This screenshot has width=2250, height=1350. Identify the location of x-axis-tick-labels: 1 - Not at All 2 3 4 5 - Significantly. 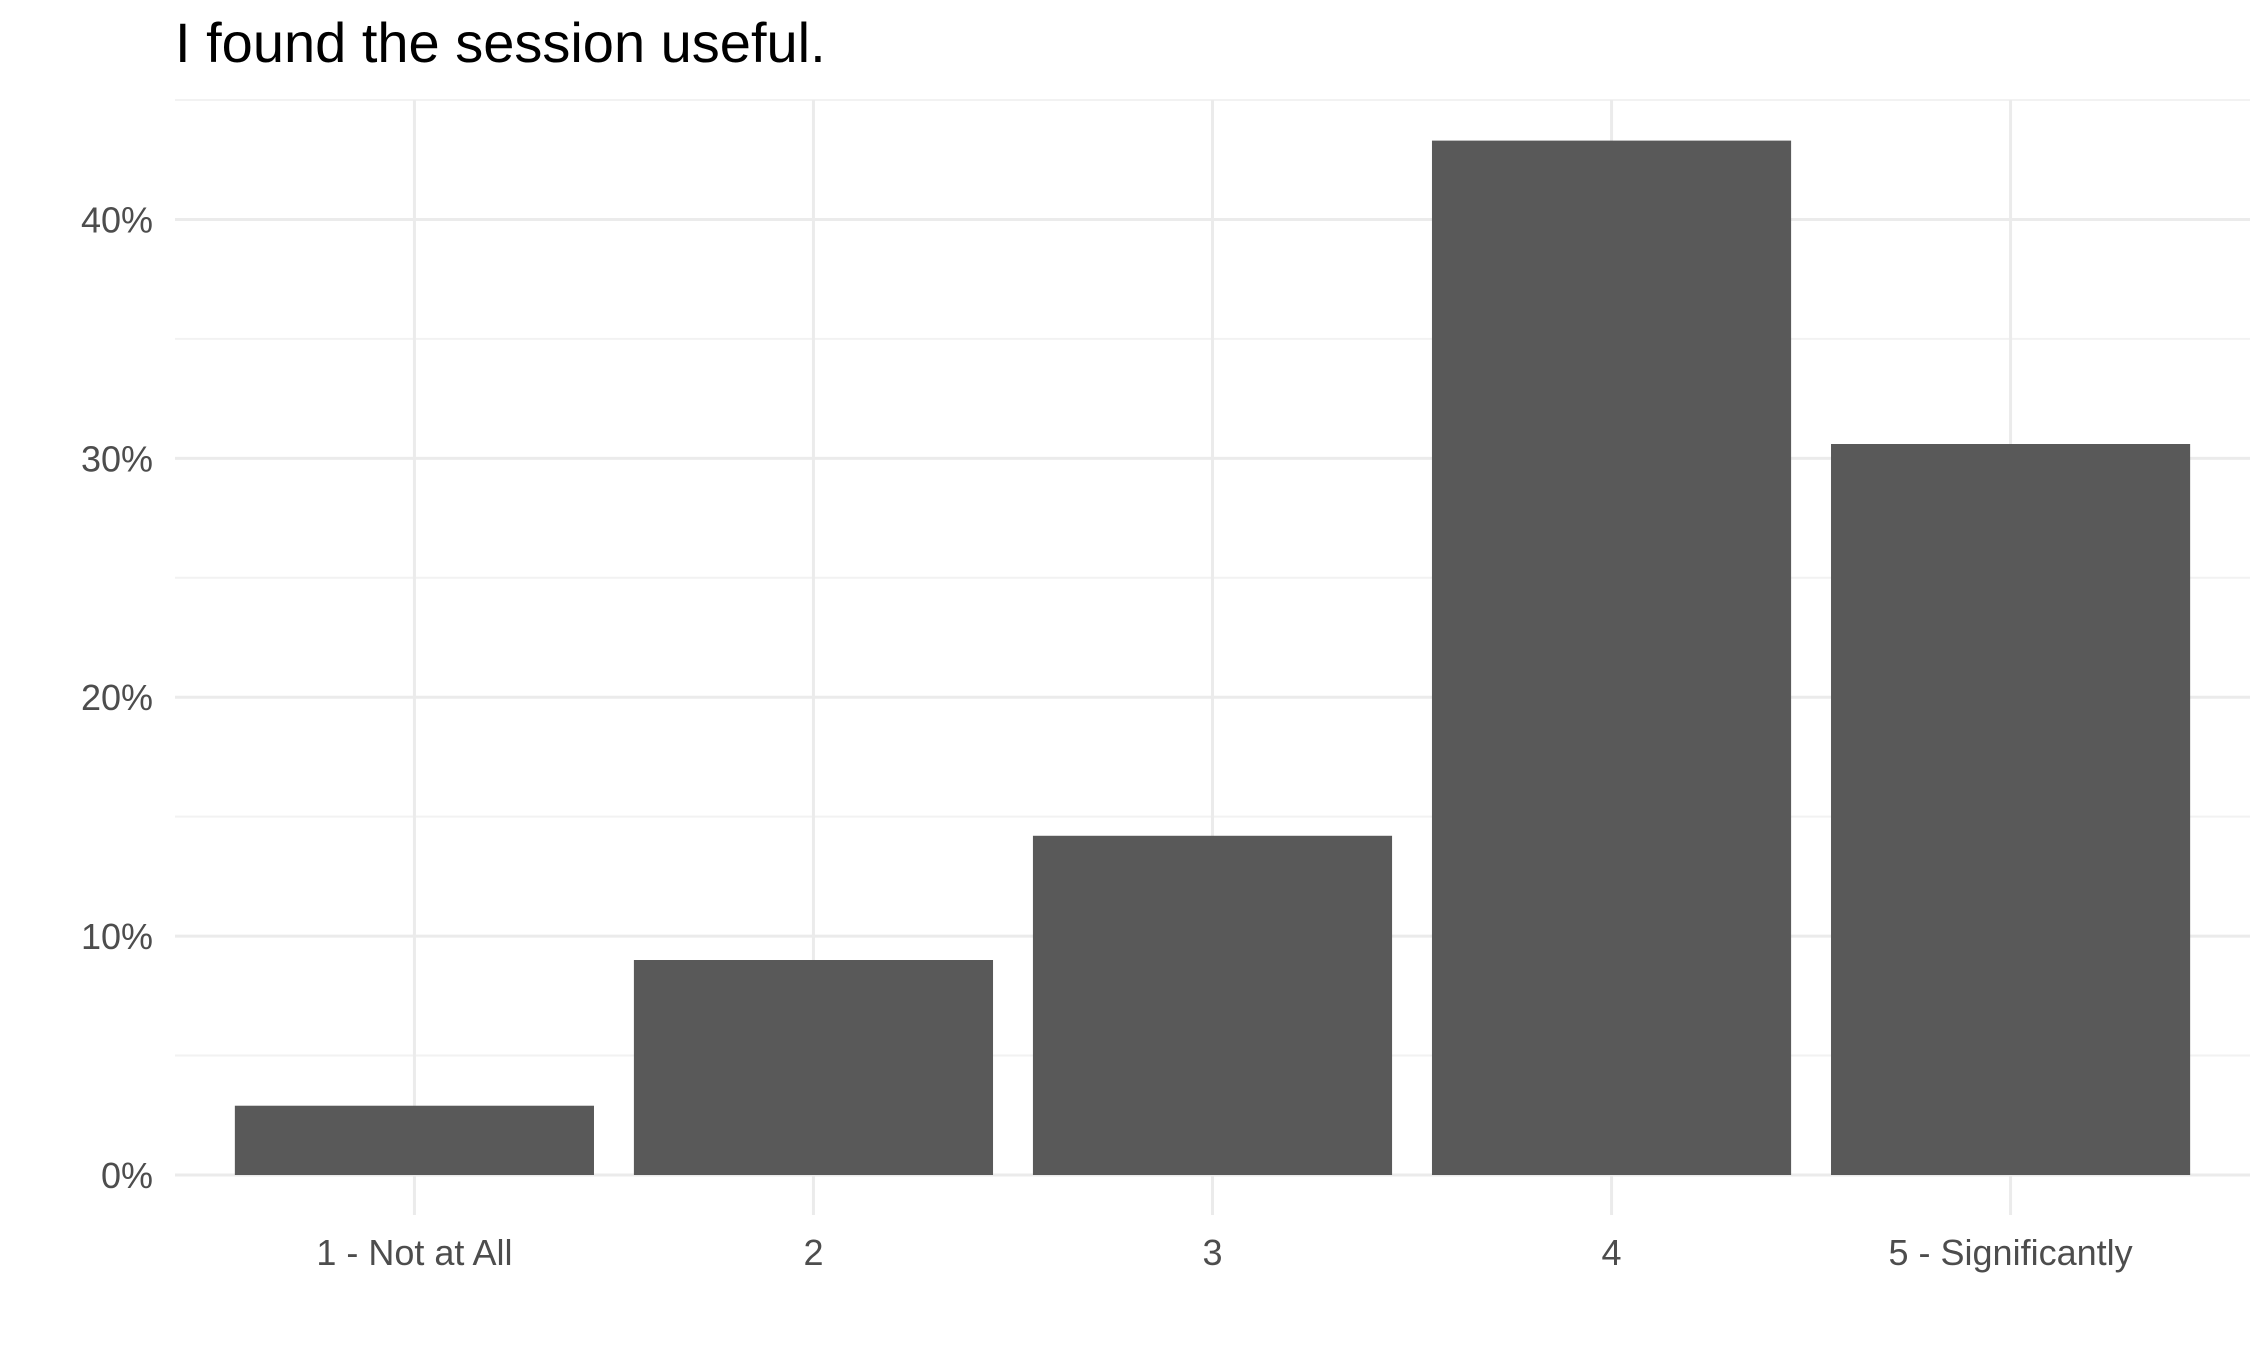
(1224, 1252).